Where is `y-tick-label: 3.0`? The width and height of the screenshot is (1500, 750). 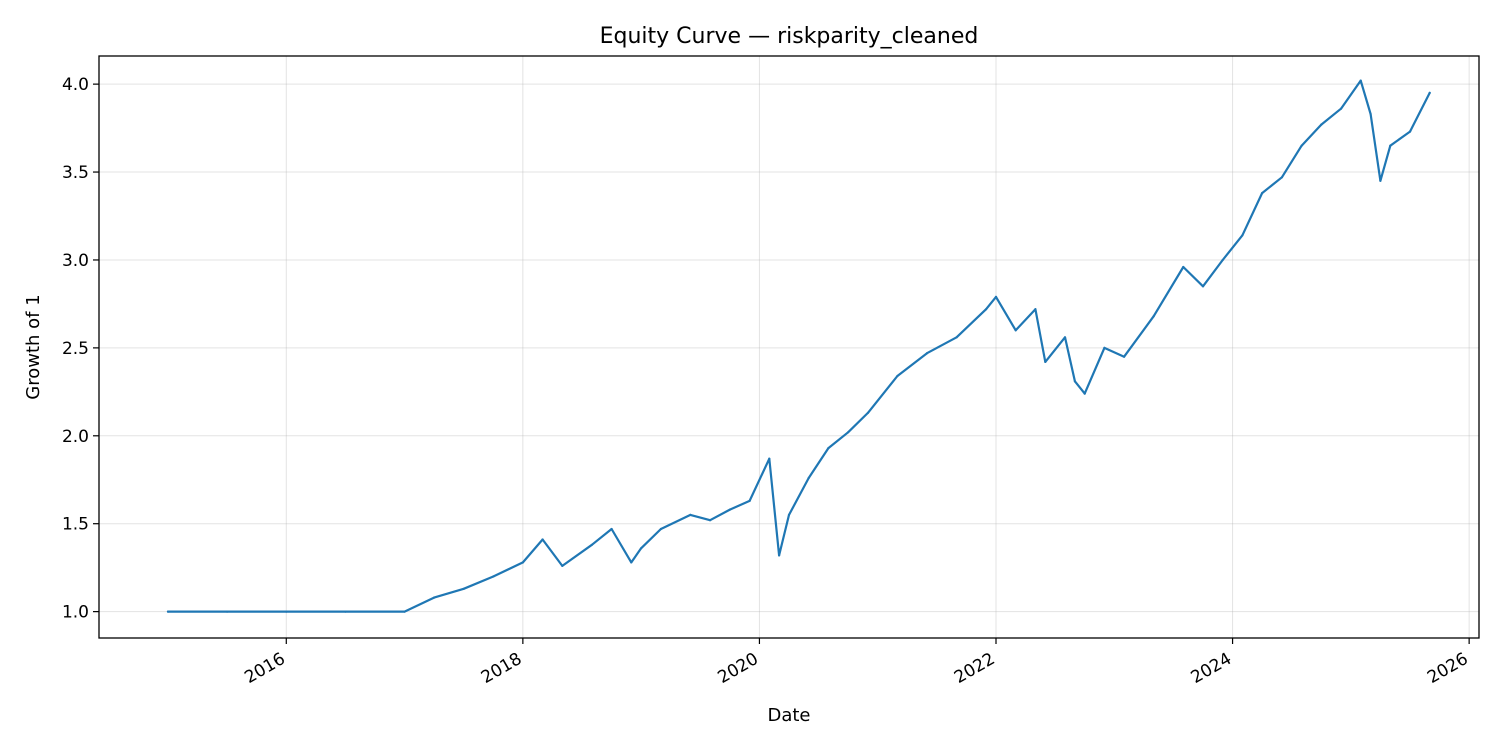
y-tick-label: 3.0 is located at coordinates (75, 261).